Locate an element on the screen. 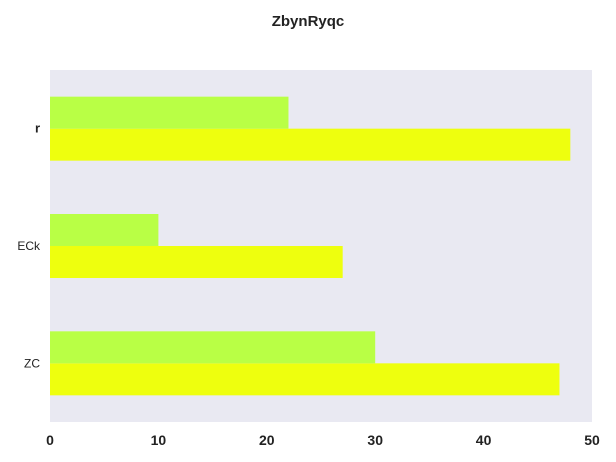 The width and height of the screenshot is (616, 462). x-axis-ticks: 0 10 20 30 40 50 is located at coordinates (323, 440).